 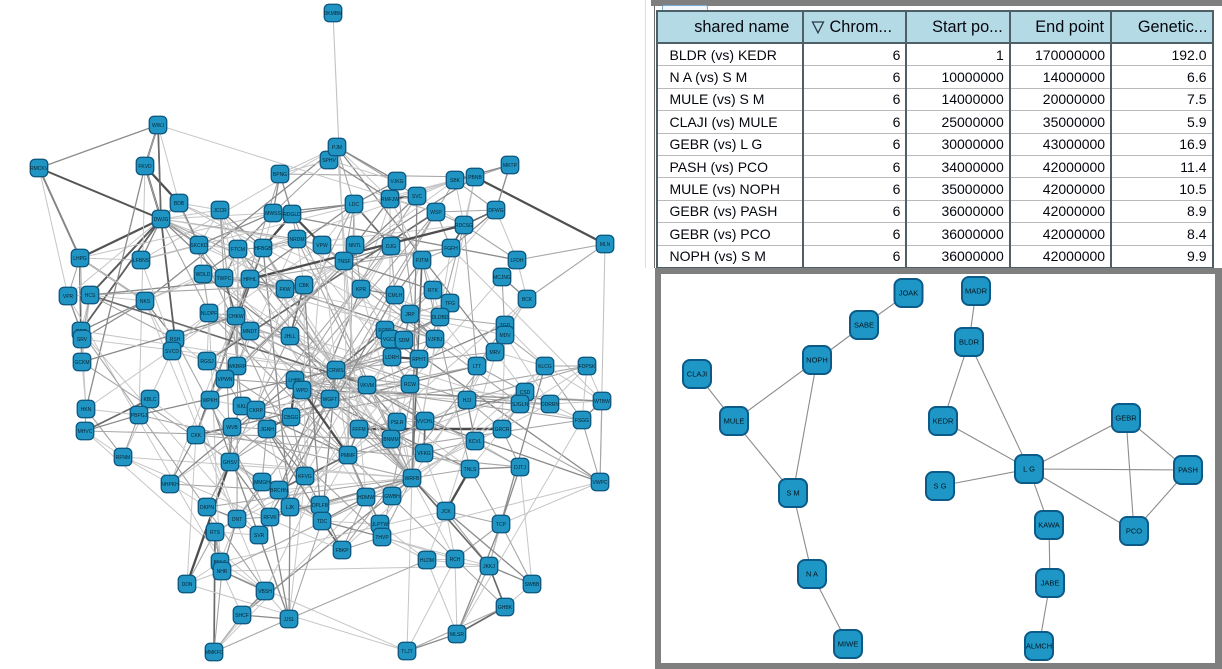 I want to click on svg-text: GWBH, so click(x=392, y=497).